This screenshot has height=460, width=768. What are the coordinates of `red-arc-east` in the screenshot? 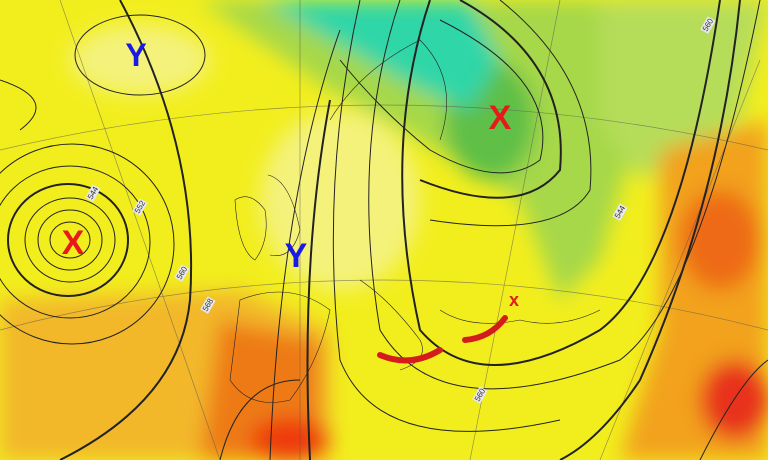 It's located at (485, 329).